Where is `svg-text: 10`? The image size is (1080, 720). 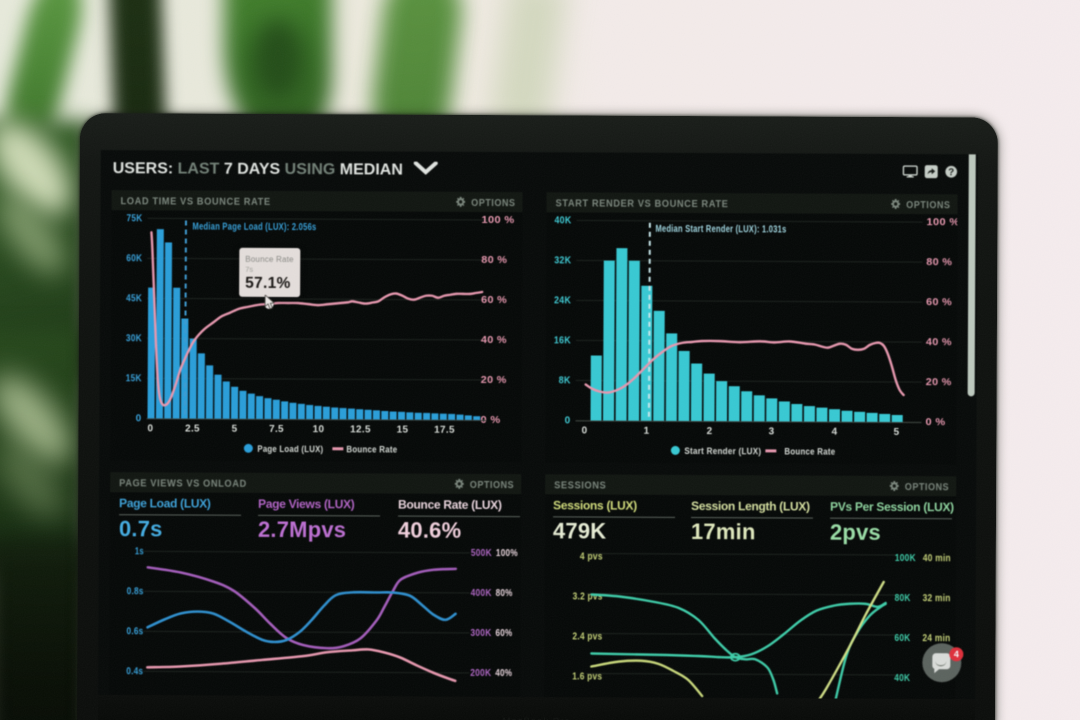 svg-text: 10 is located at coordinates (319, 429).